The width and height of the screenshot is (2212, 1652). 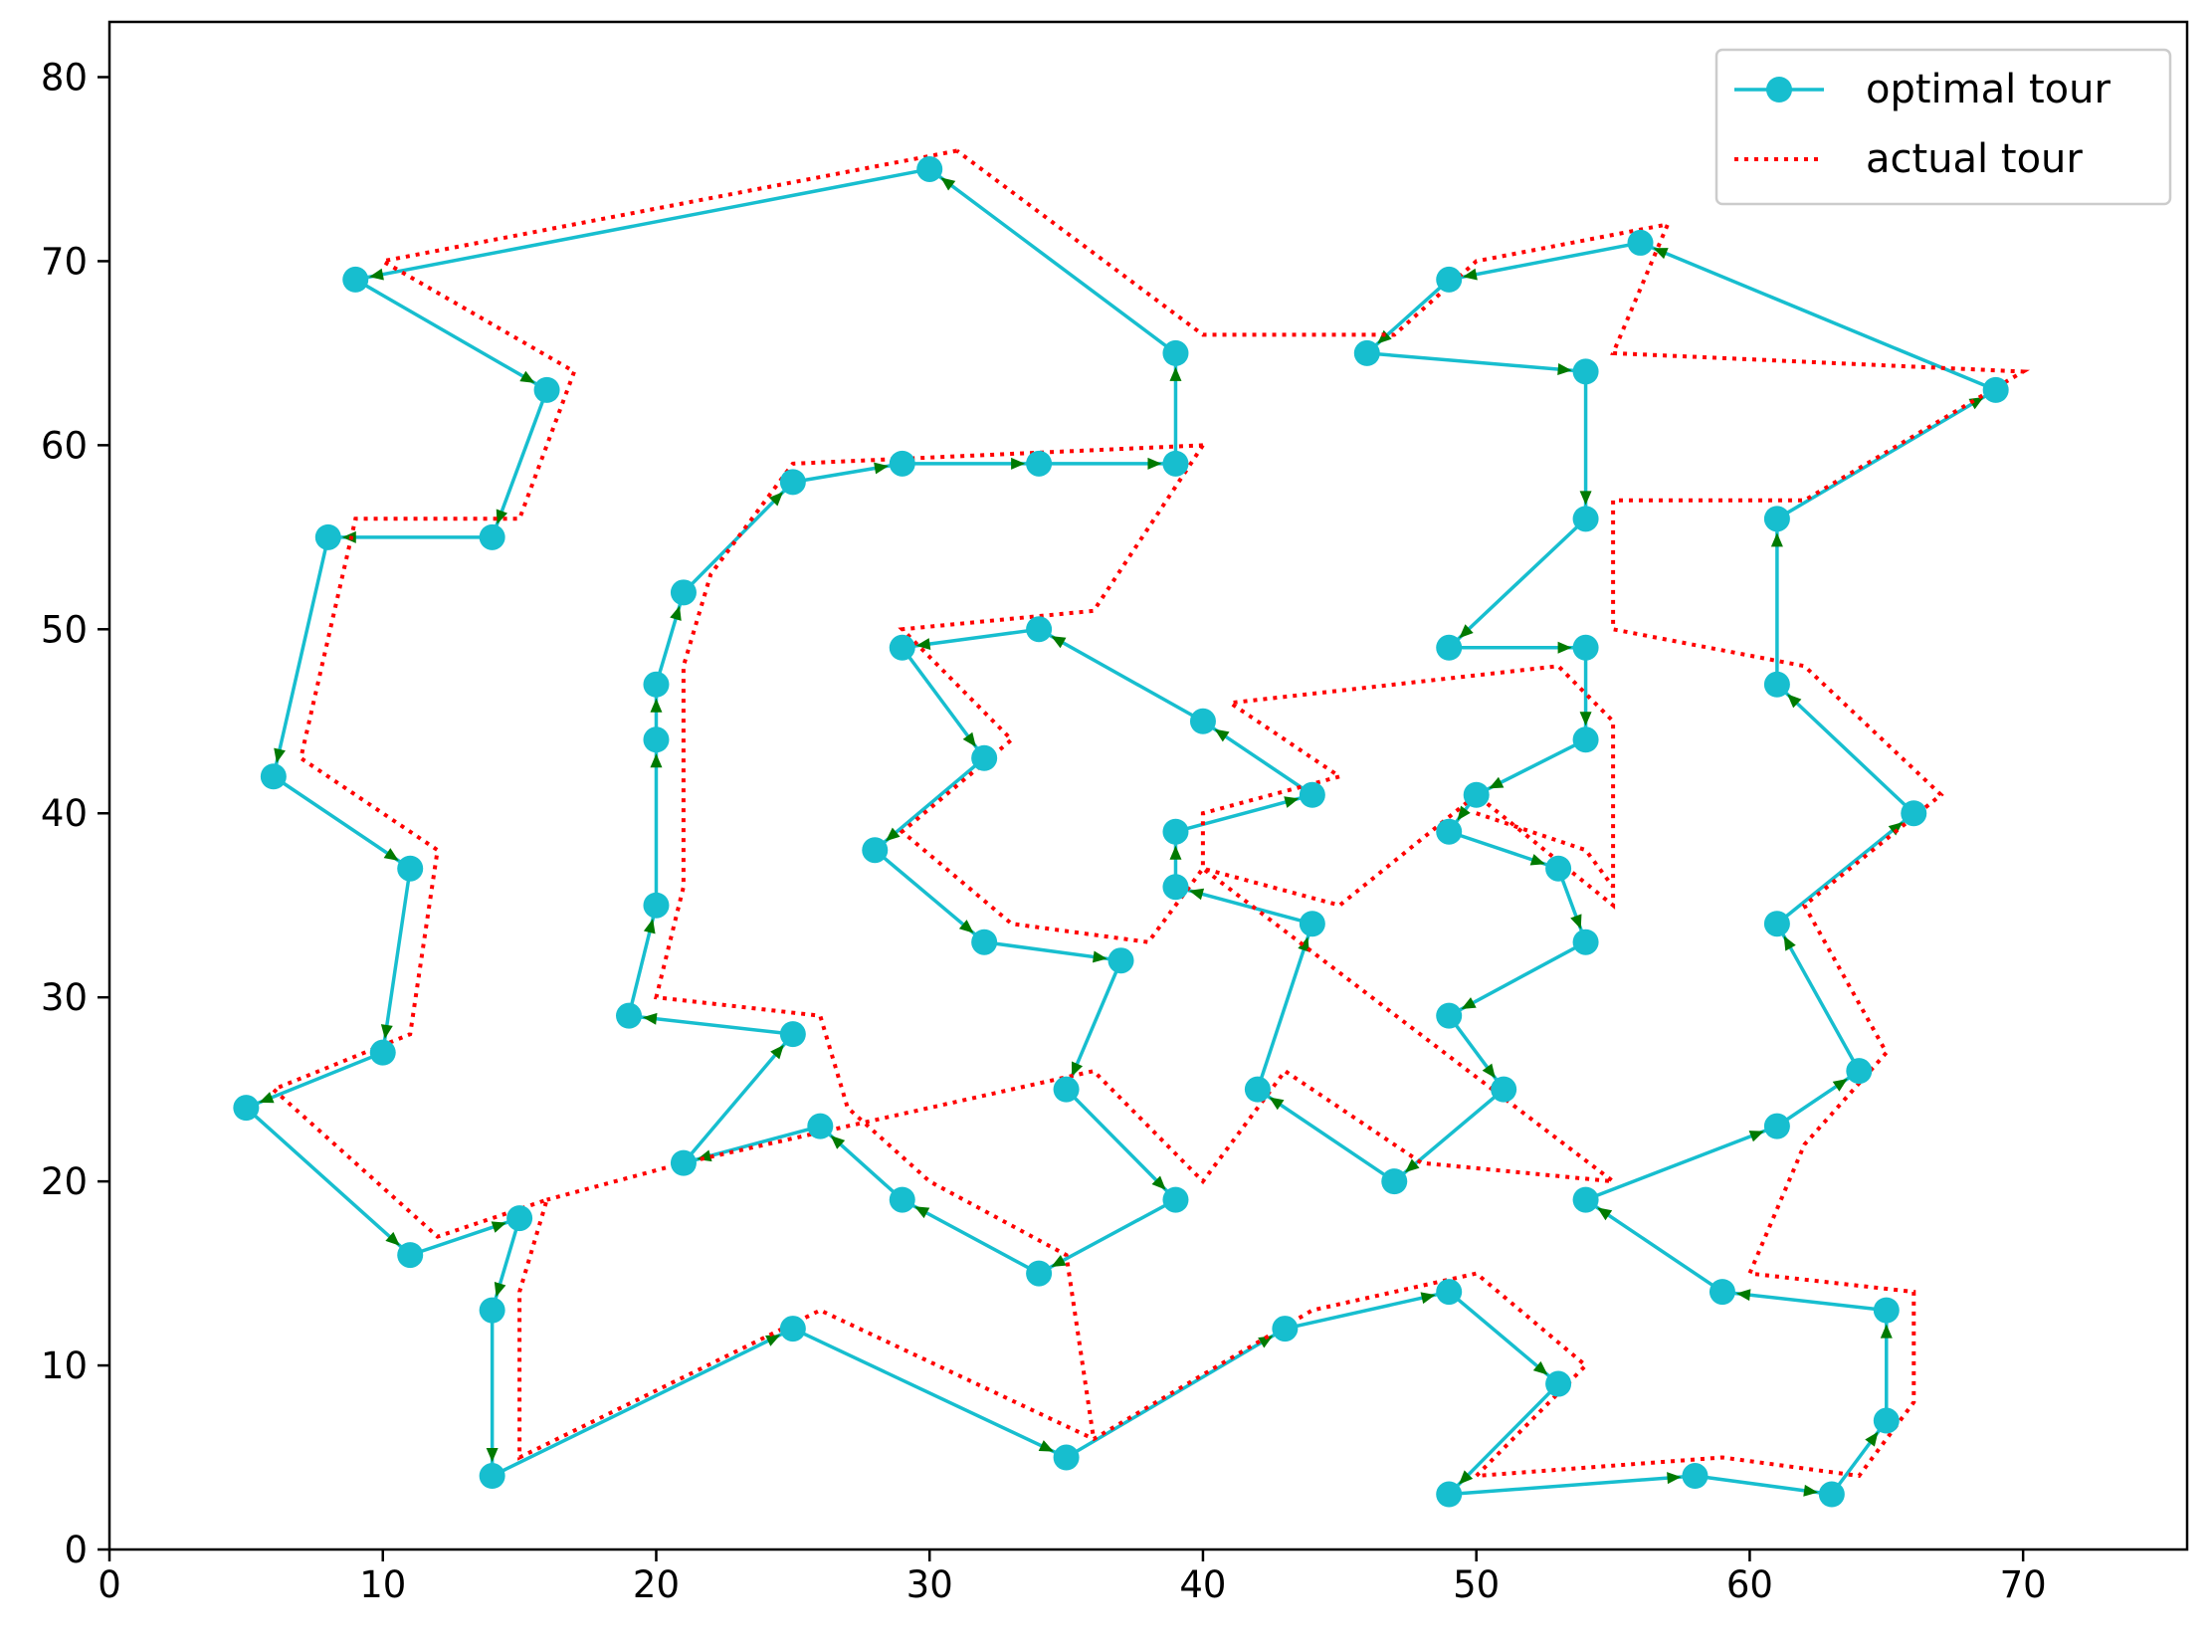 I want to click on y-tick-label: 40, so click(x=64, y=813).